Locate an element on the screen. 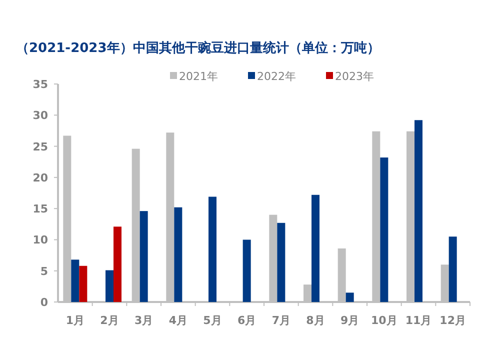  y-tick-label: 0 is located at coordinates (44, 302).